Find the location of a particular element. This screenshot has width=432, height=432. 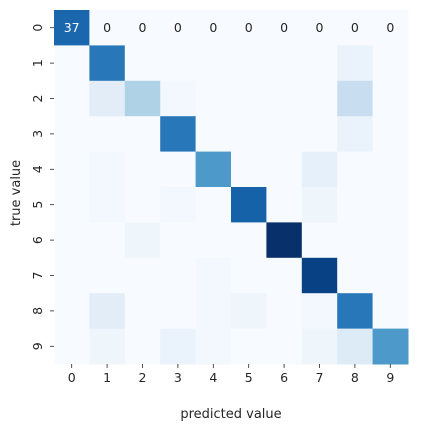

y-tick-label: 7 is located at coordinates (37, 276).